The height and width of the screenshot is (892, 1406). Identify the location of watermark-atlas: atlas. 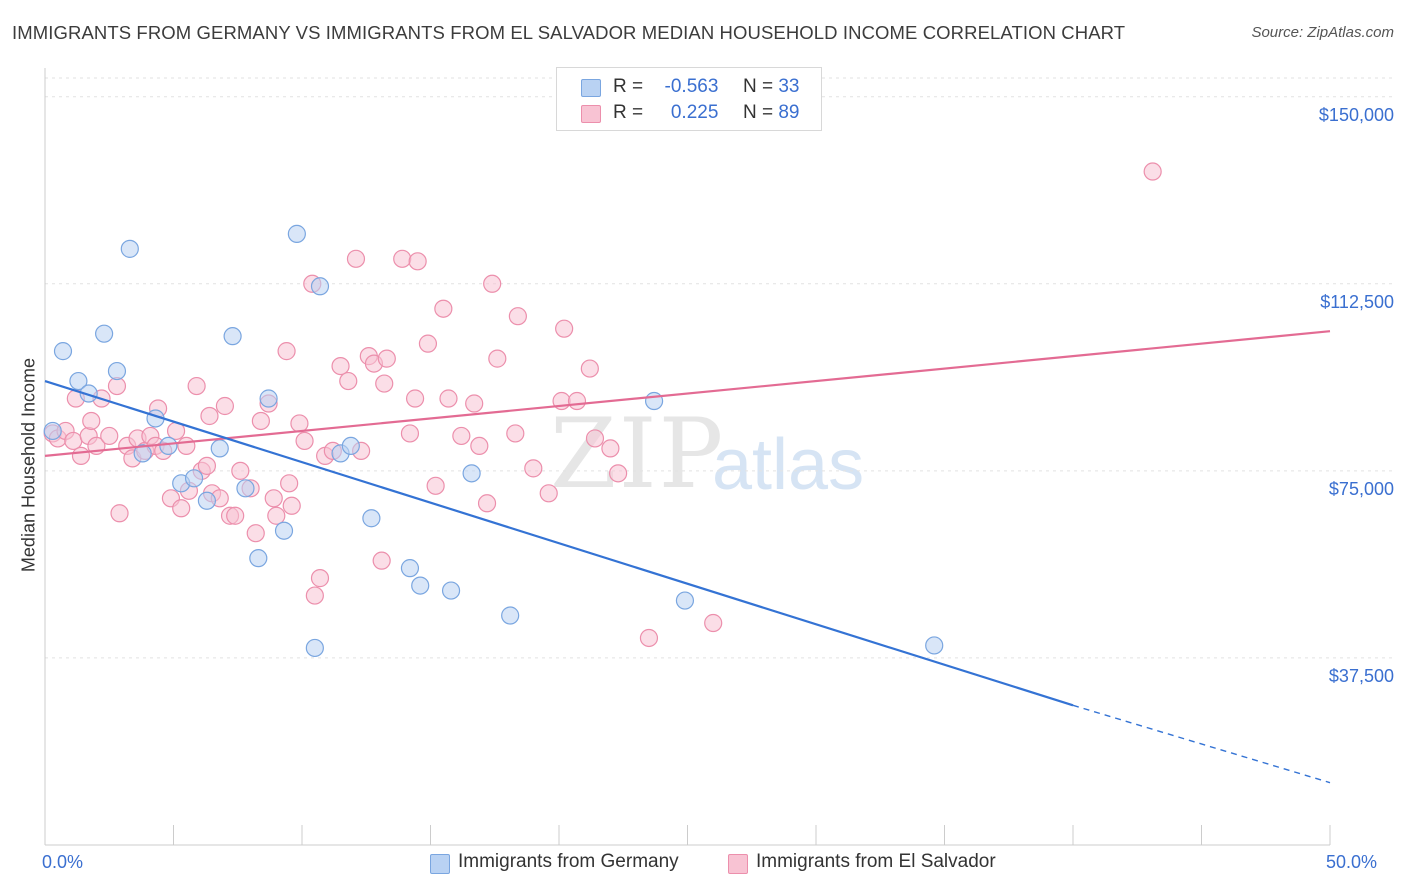
(788, 465).